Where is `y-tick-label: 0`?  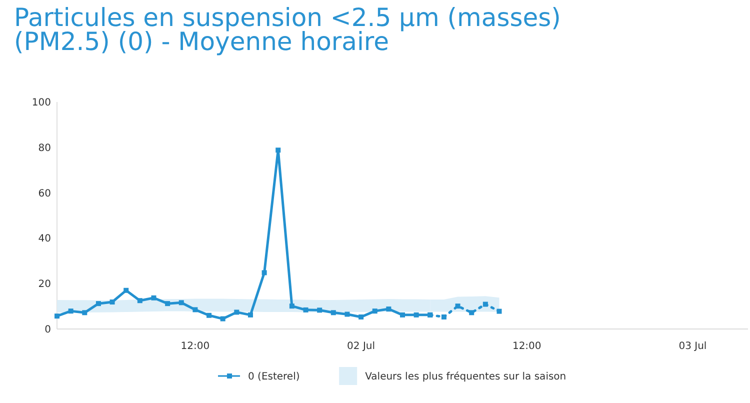 y-tick-label: 0 is located at coordinates (47, 330).